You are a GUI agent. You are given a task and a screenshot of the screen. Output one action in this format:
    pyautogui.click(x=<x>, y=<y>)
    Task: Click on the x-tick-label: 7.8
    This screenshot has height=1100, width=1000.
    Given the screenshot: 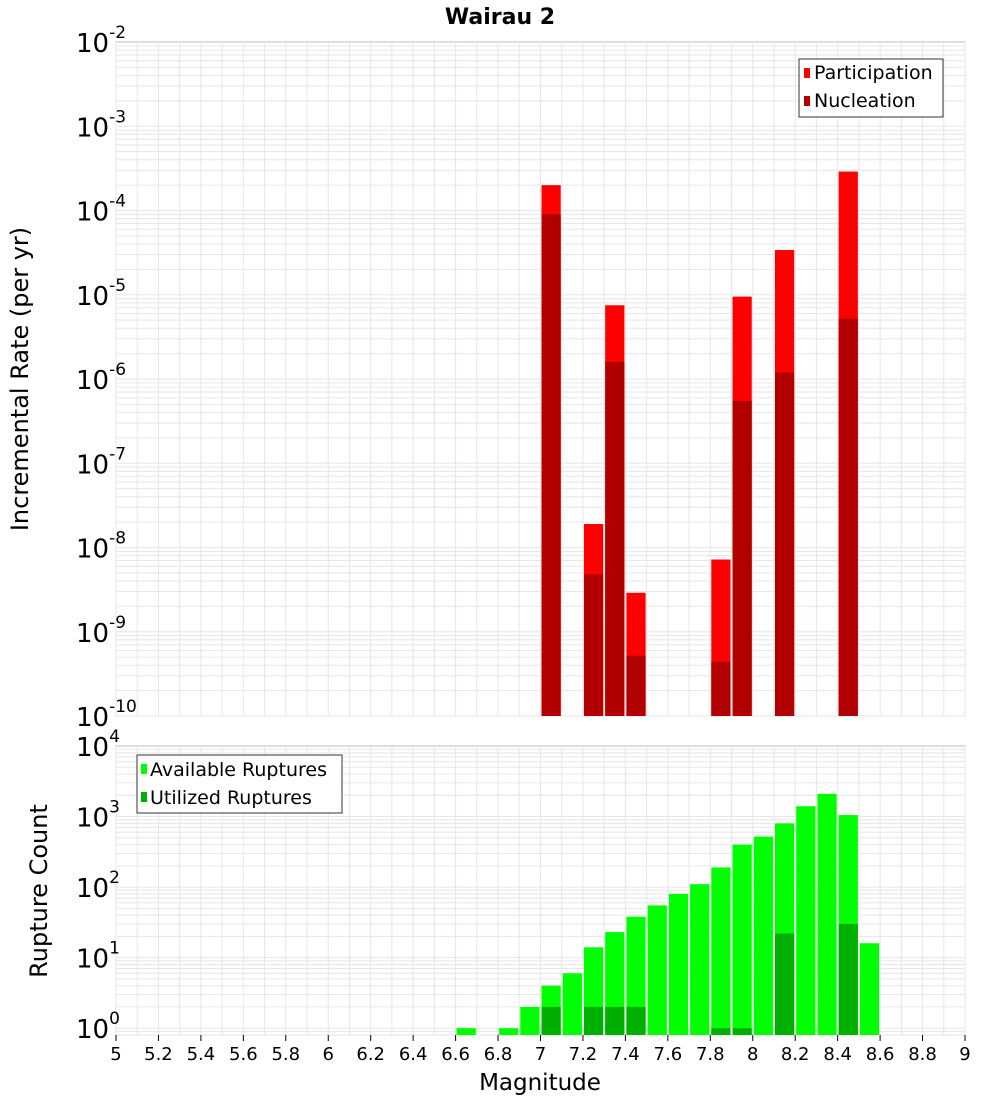 What is the action you would take?
    pyautogui.click(x=710, y=1054)
    